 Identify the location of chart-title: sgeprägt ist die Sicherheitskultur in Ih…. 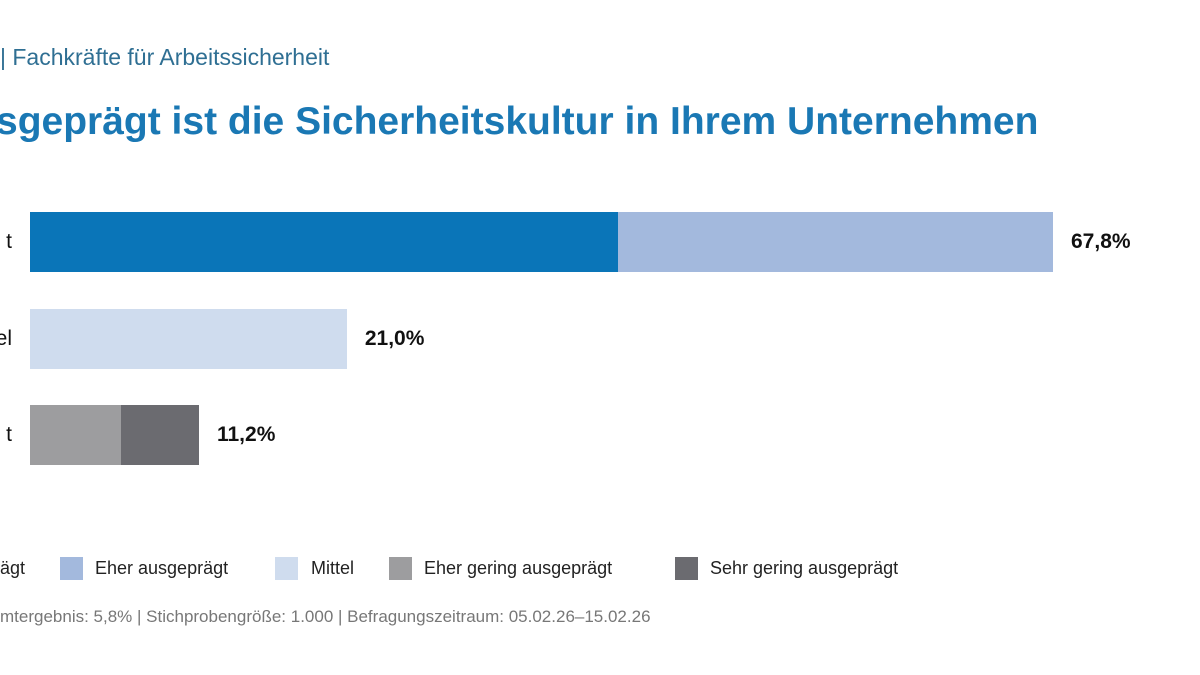
(519, 121).